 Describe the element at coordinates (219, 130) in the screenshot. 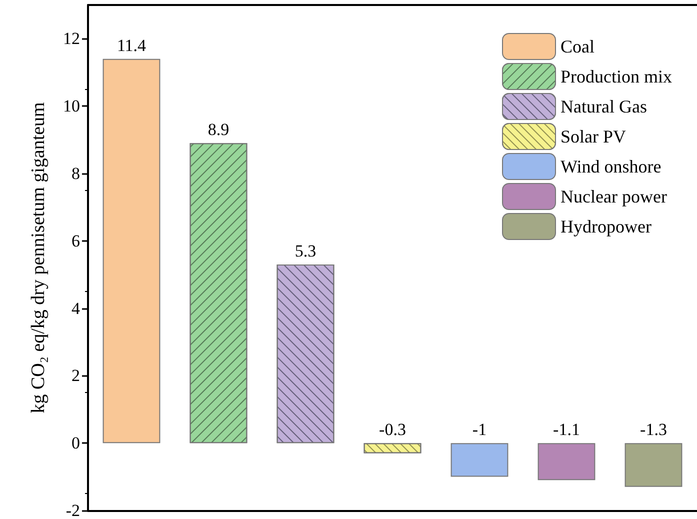

I see `data-label: 8.9` at that location.